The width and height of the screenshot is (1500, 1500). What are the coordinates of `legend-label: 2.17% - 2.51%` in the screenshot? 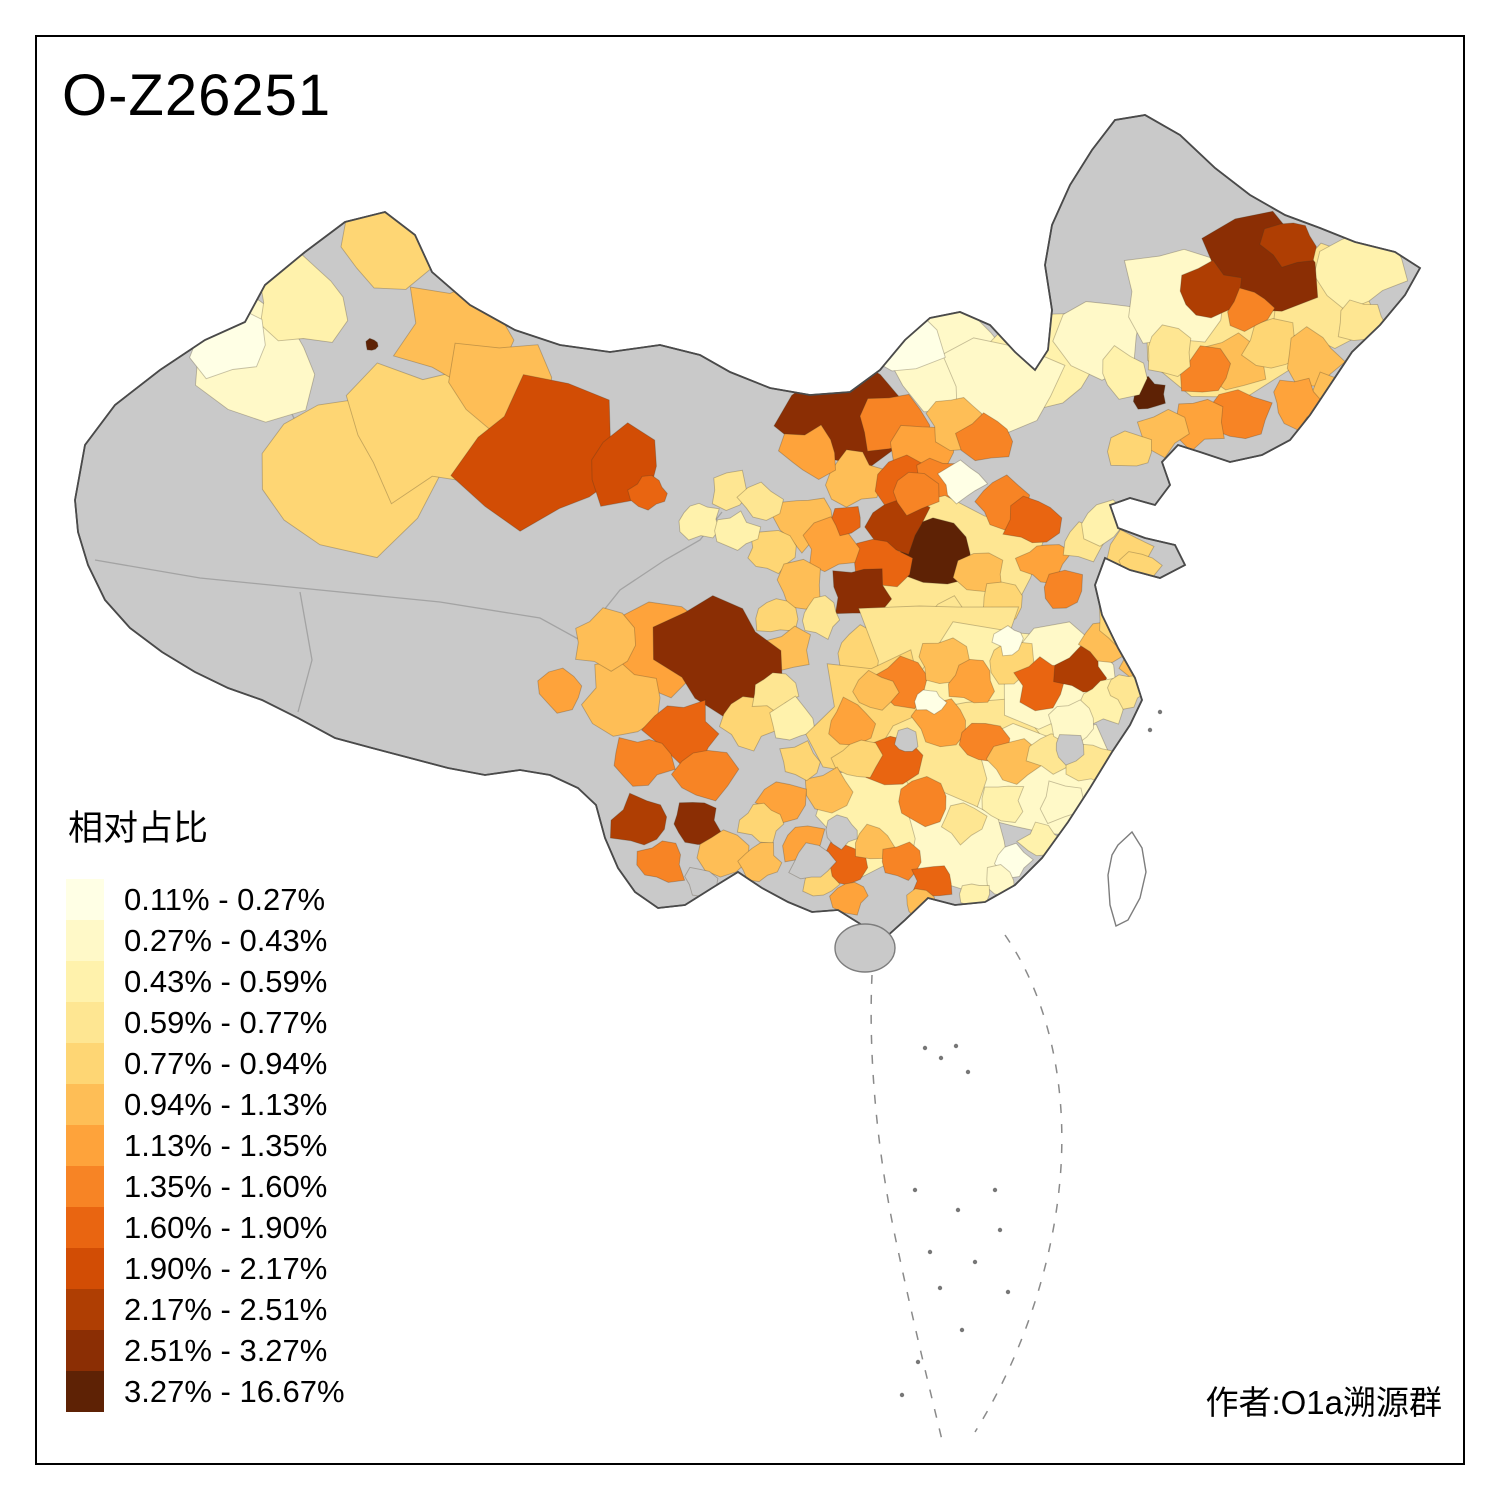 It's located at (226, 1309).